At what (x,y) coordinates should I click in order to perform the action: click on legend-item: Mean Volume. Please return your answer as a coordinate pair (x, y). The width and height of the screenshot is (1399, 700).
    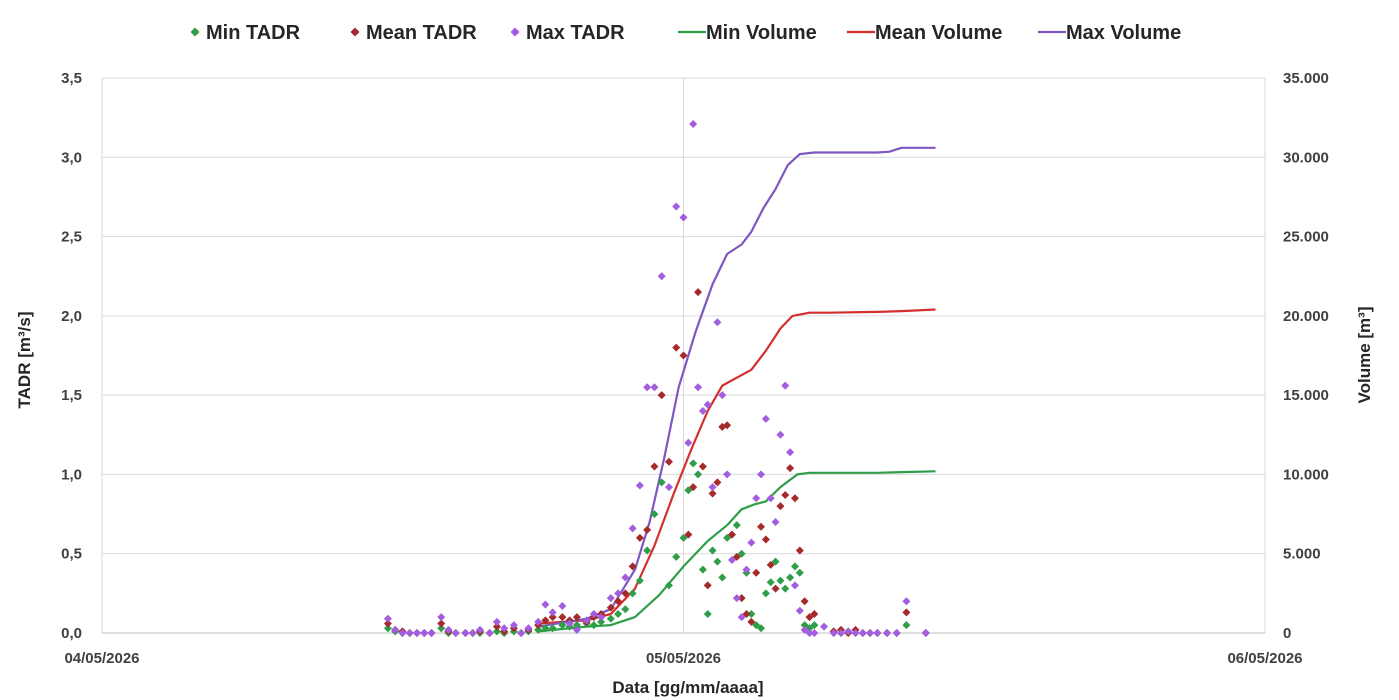
    Looking at the image, I should click on (924, 33).